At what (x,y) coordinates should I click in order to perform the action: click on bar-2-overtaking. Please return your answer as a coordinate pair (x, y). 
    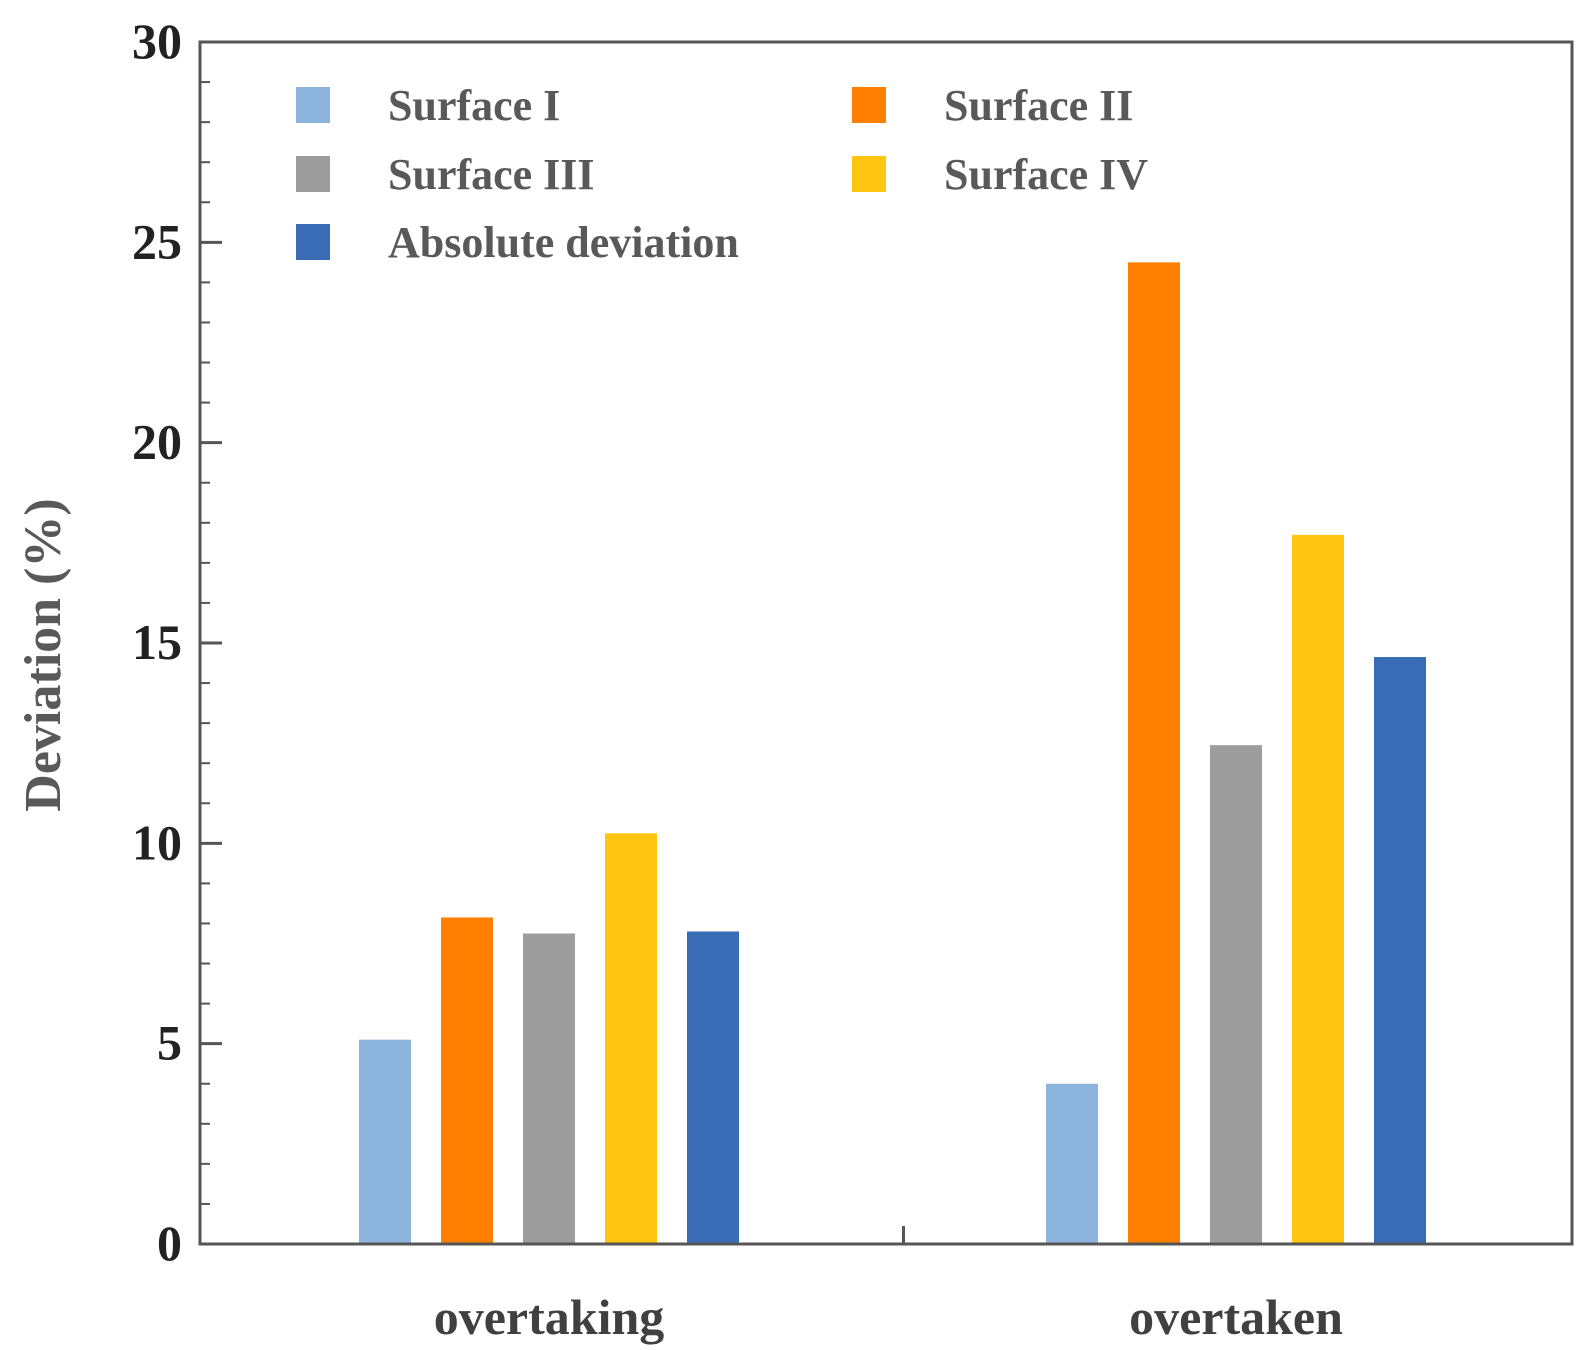
    Looking at the image, I should click on (467, 1080).